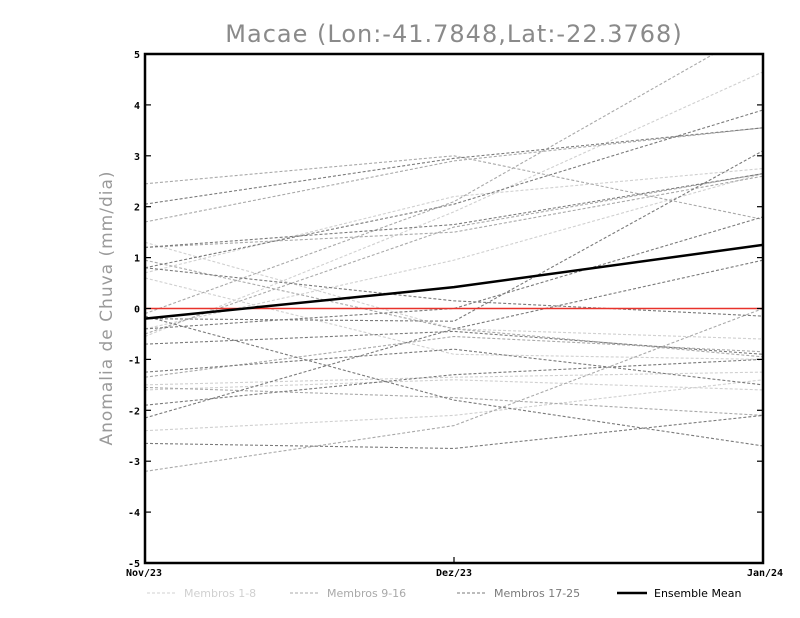  I want to click on legend-label-4: Ensemble Mean, so click(697, 593).